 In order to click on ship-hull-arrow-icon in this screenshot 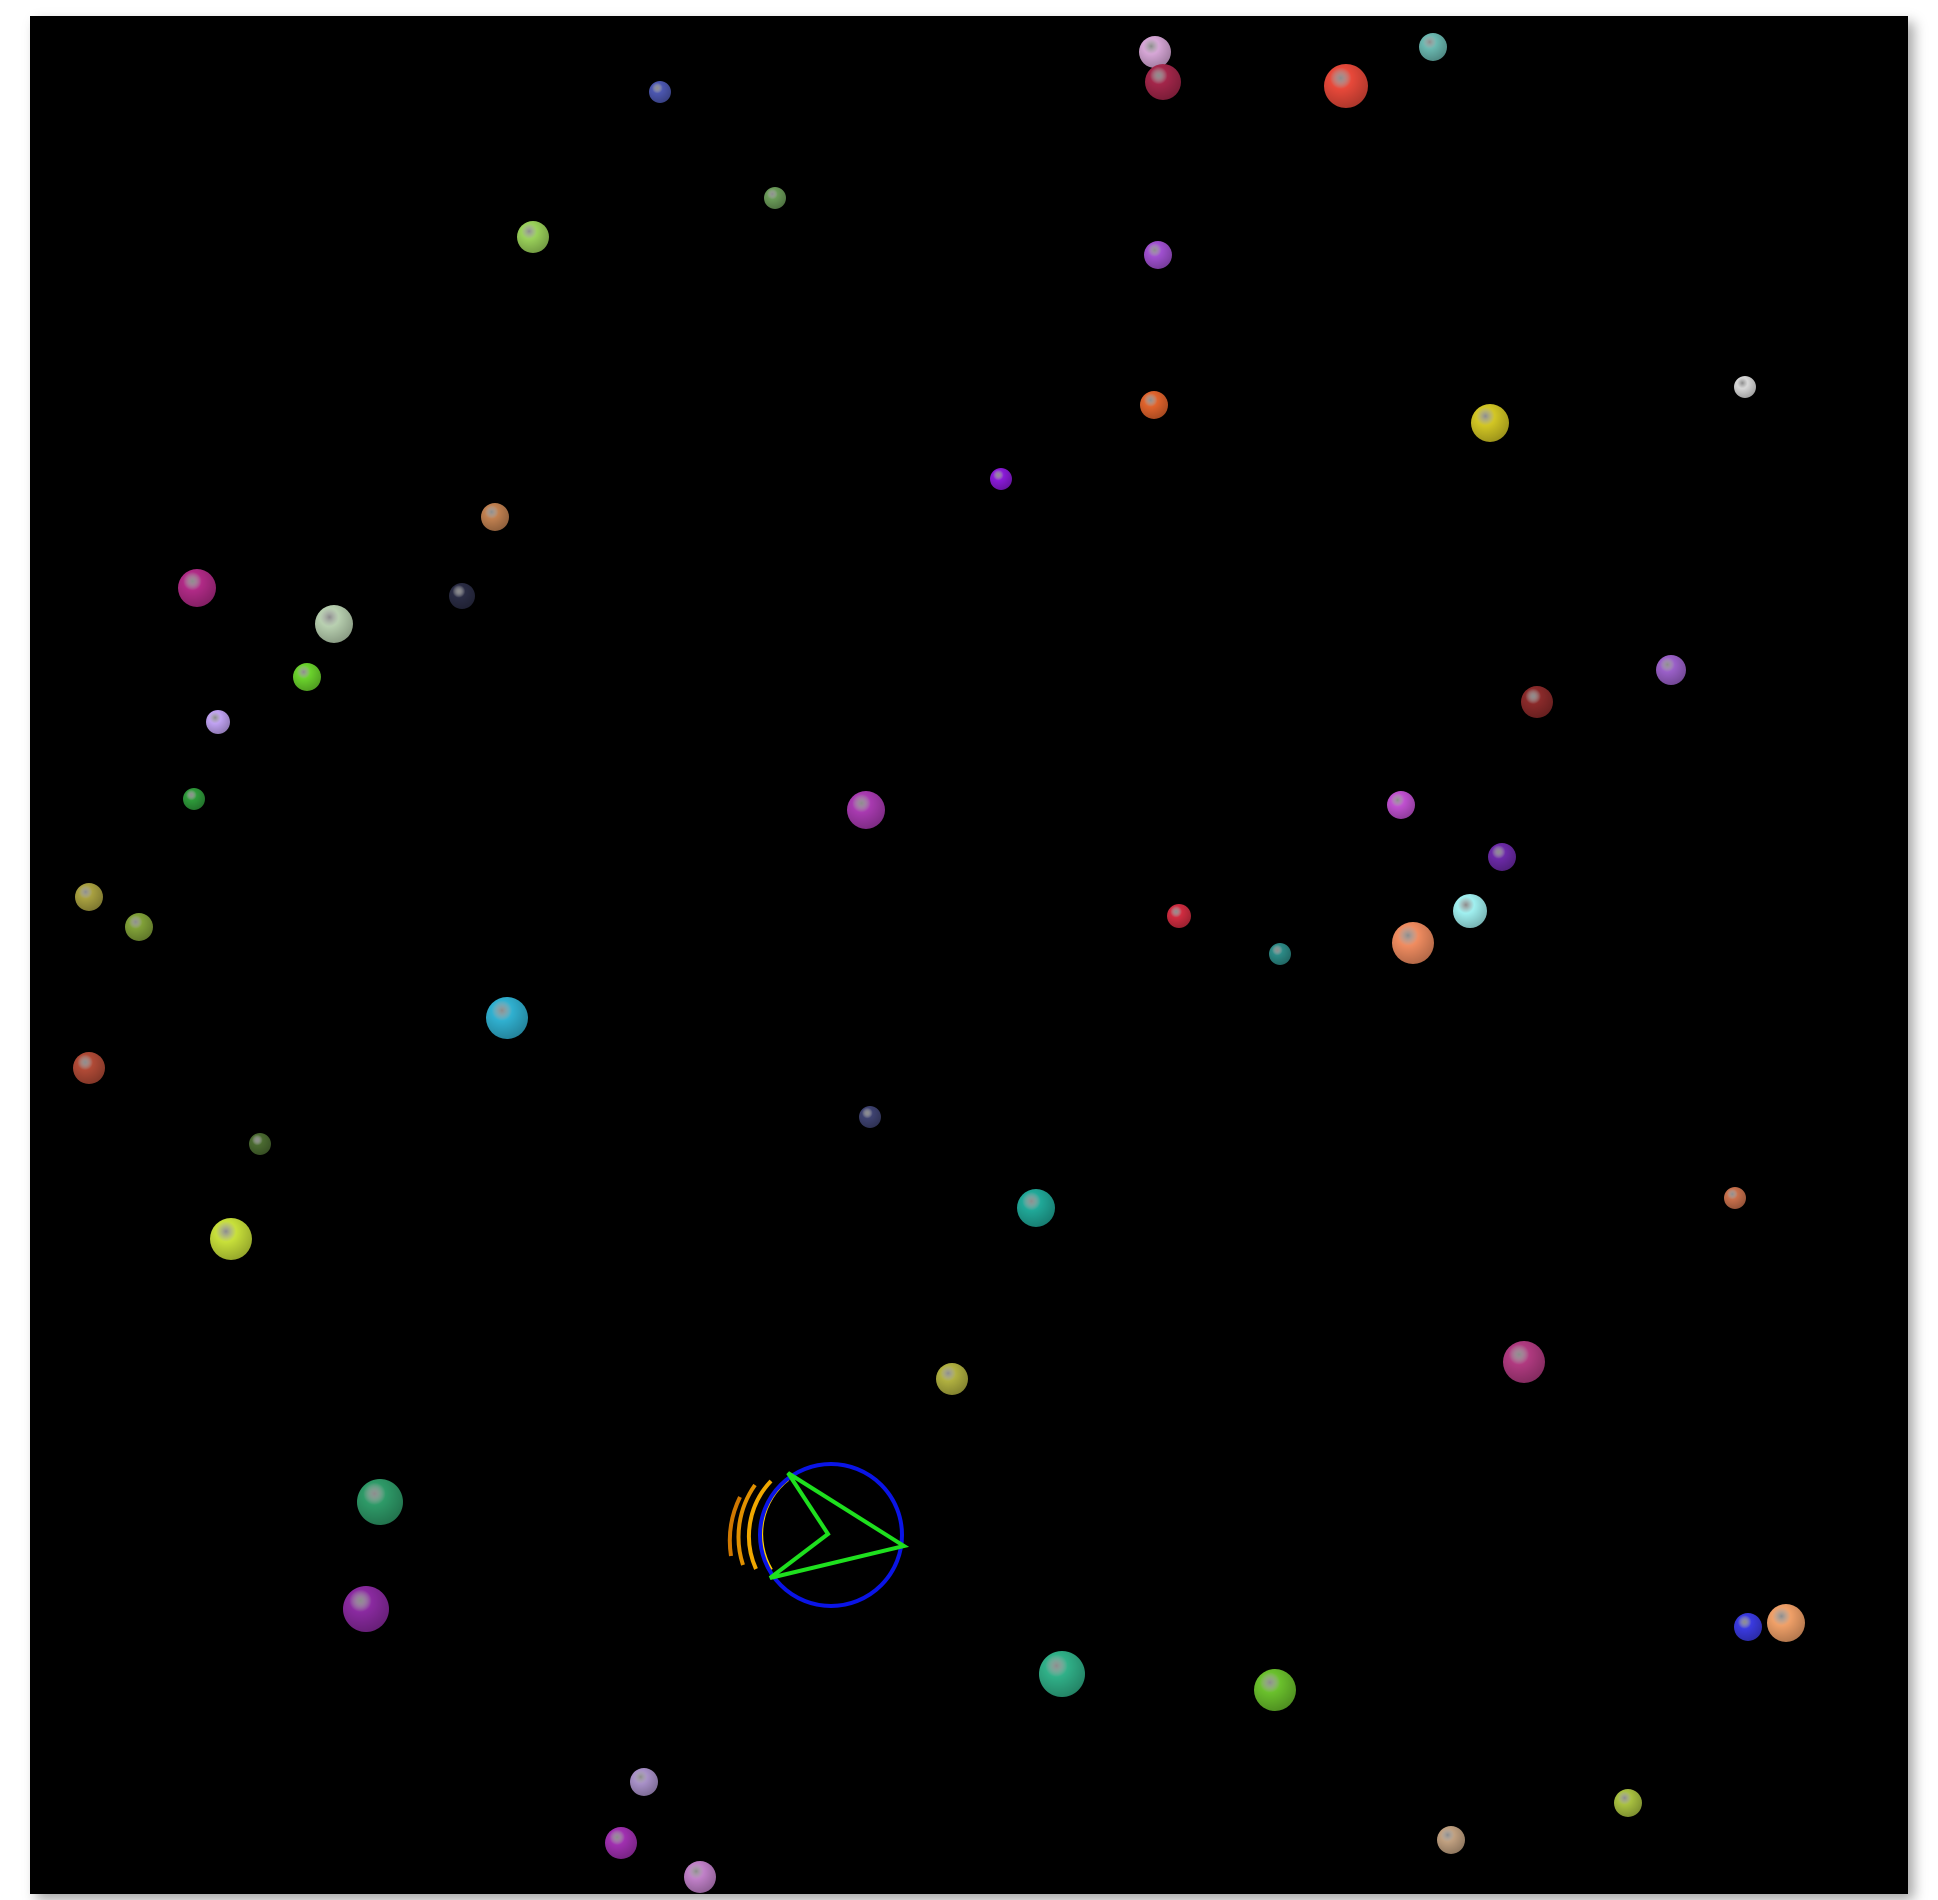, I will do `click(839, 1525)`.